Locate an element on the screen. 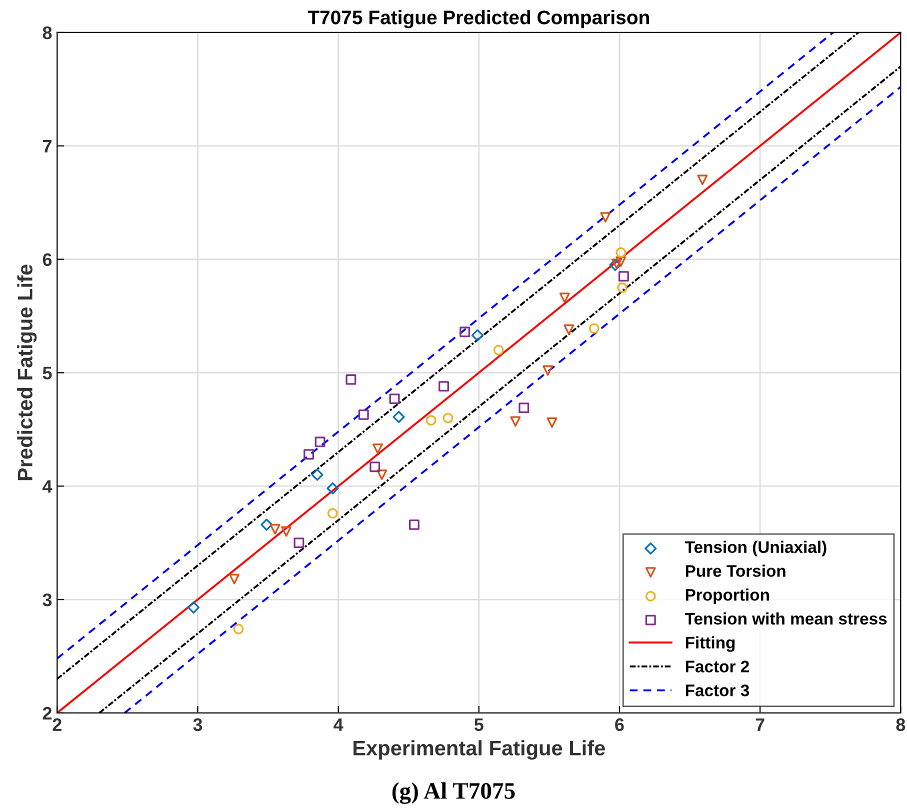 The height and width of the screenshot is (812, 907). x-tick-label: 3 is located at coordinates (197, 725).